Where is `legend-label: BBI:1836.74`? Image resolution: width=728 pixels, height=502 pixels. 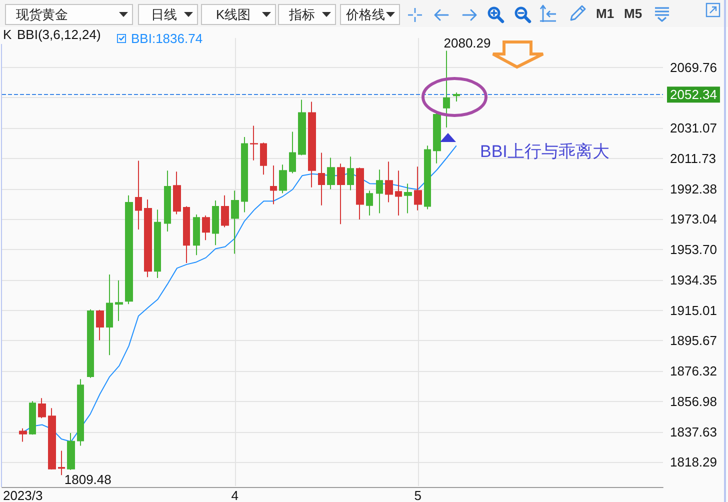 legend-label: BBI:1836.74 is located at coordinates (167, 38).